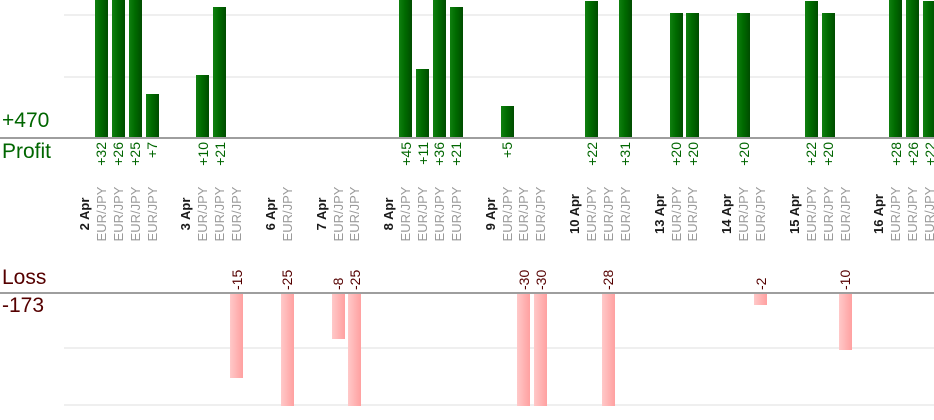 The image size is (934, 420). I want to click on loss-axis-title: Loss, so click(24, 277).